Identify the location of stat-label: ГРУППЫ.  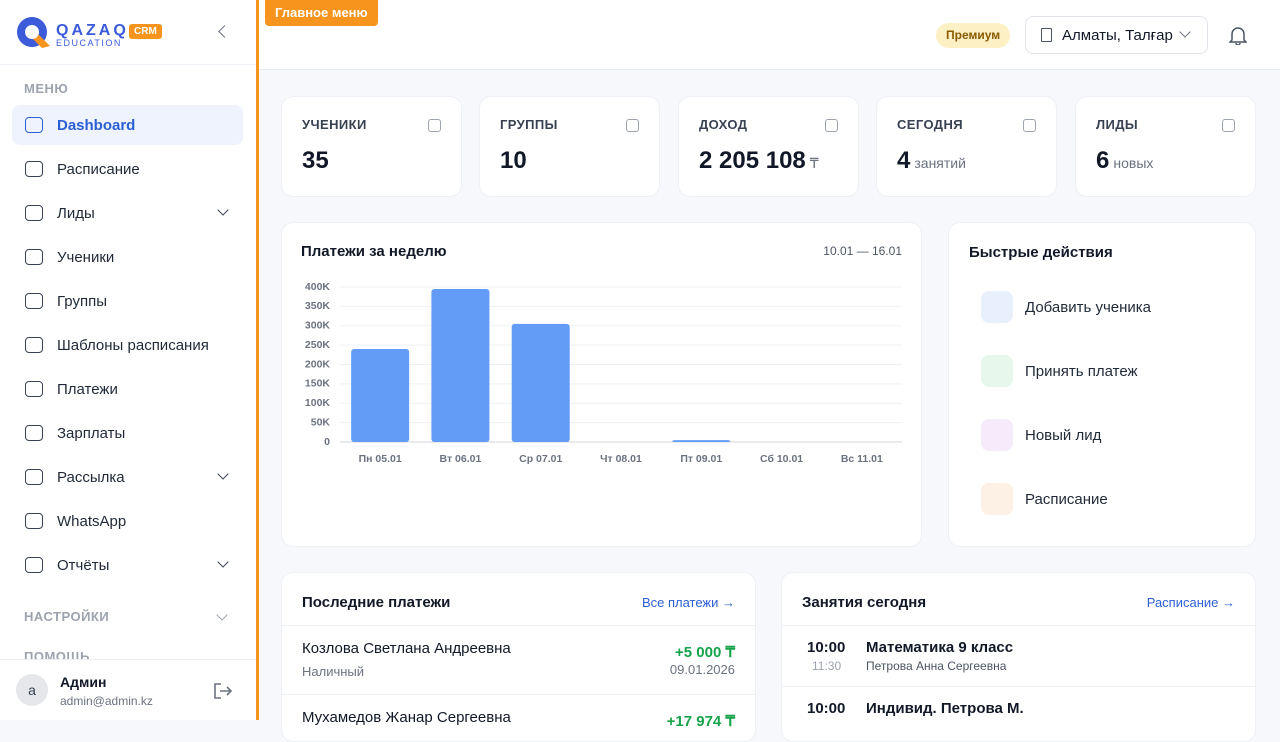
(529, 124).